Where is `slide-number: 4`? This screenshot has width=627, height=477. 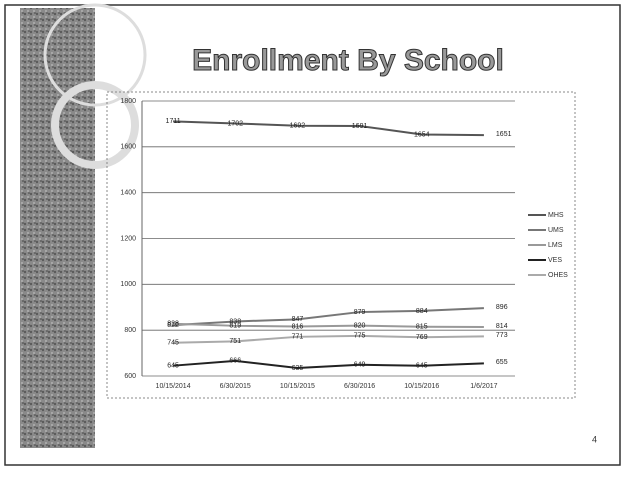 slide-number: 4 is located at coordinates (594, 439).